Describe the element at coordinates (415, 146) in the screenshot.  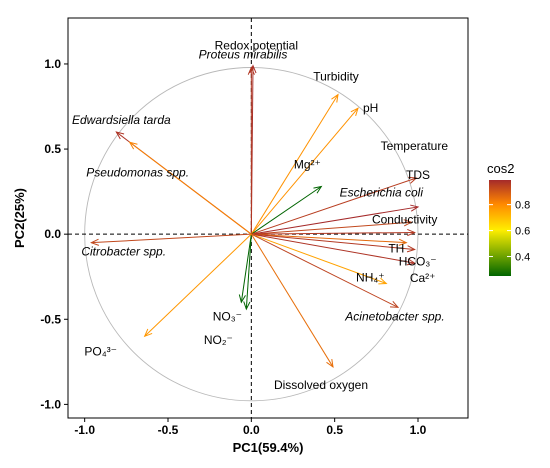
I see `var-7-label: Temperature` at that location.